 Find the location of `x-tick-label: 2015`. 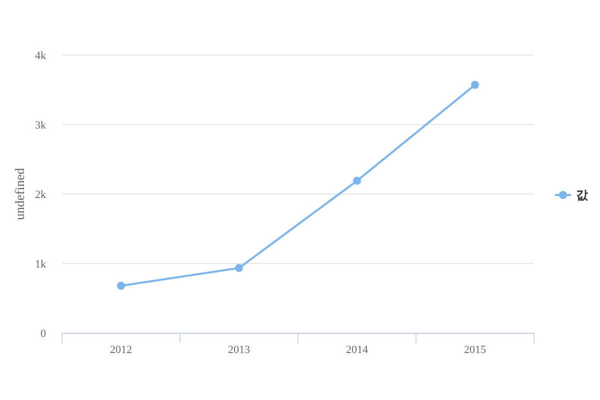

x-tick-label: 2015 is located at coordinates (475, 350).